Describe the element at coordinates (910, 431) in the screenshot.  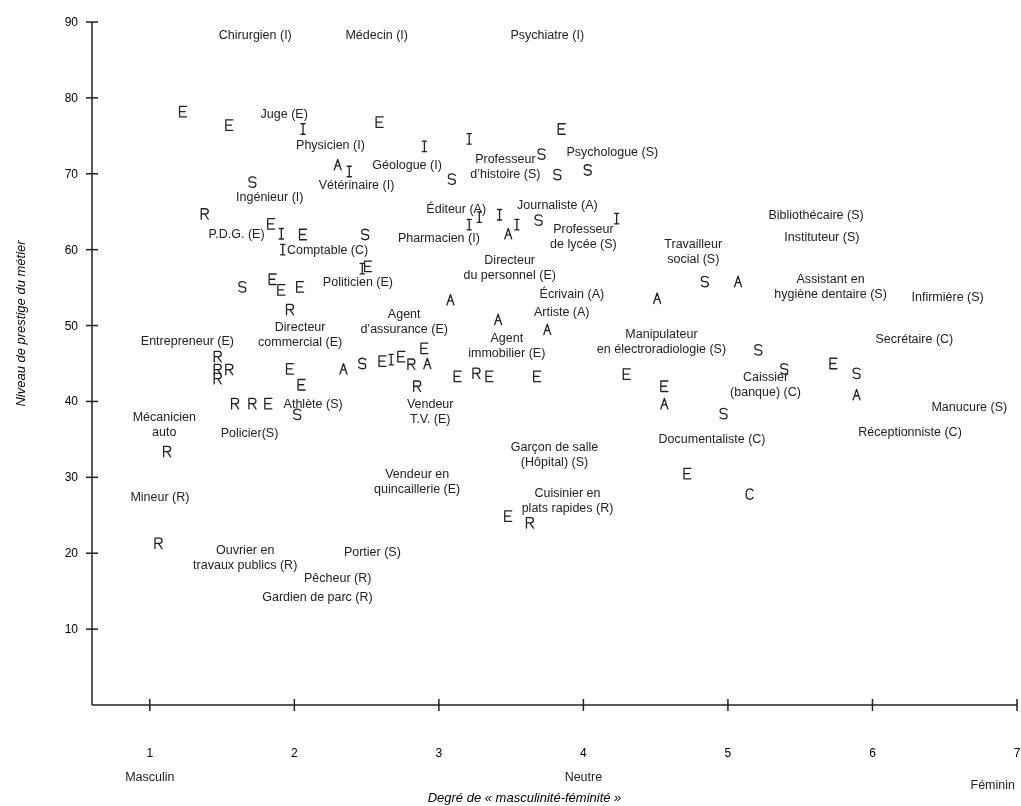
I see `annotation: Réceptionniste (C)` at that location.